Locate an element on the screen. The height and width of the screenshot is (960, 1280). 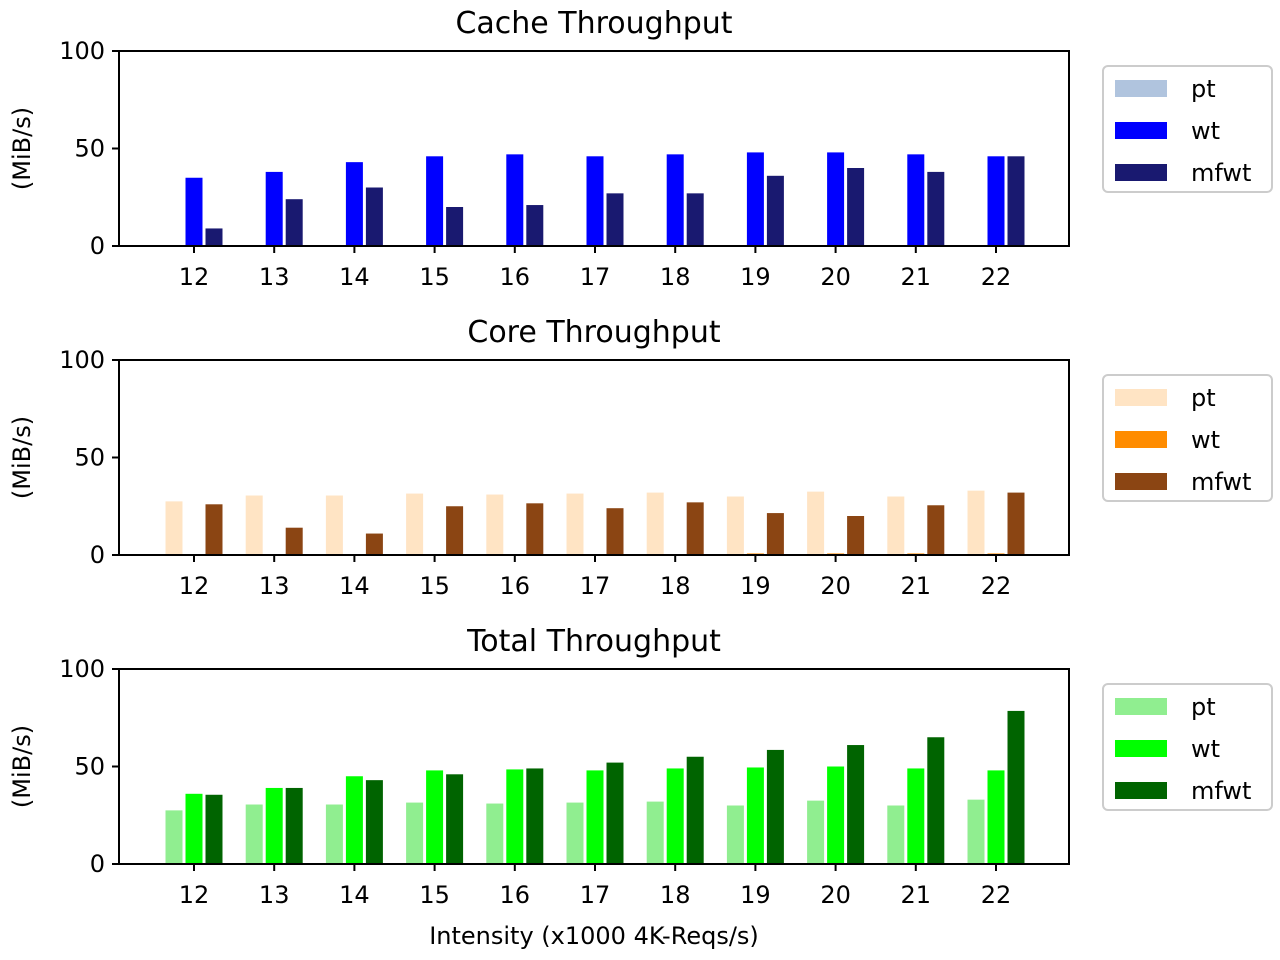
x-tick-label: 14 is located at coordinates (354, 277).